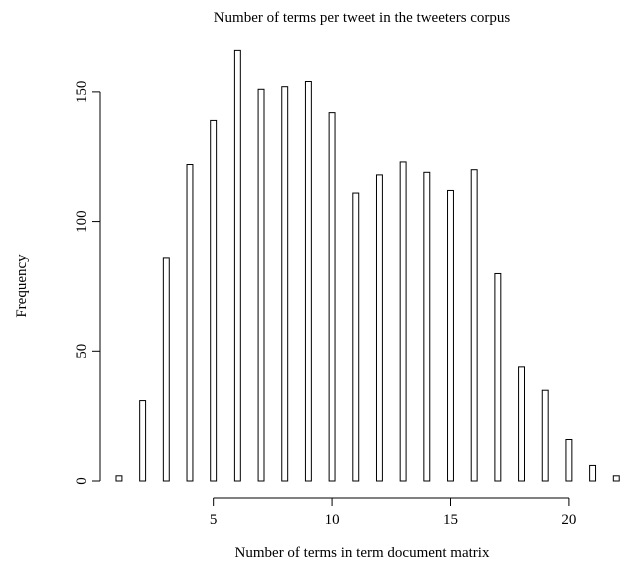 This screenshot has height=569, width=621. What do you see at coordinates (82, 92) in the screenshot?
I see `y-tick-label: 150` at bounding box center [82, 92].